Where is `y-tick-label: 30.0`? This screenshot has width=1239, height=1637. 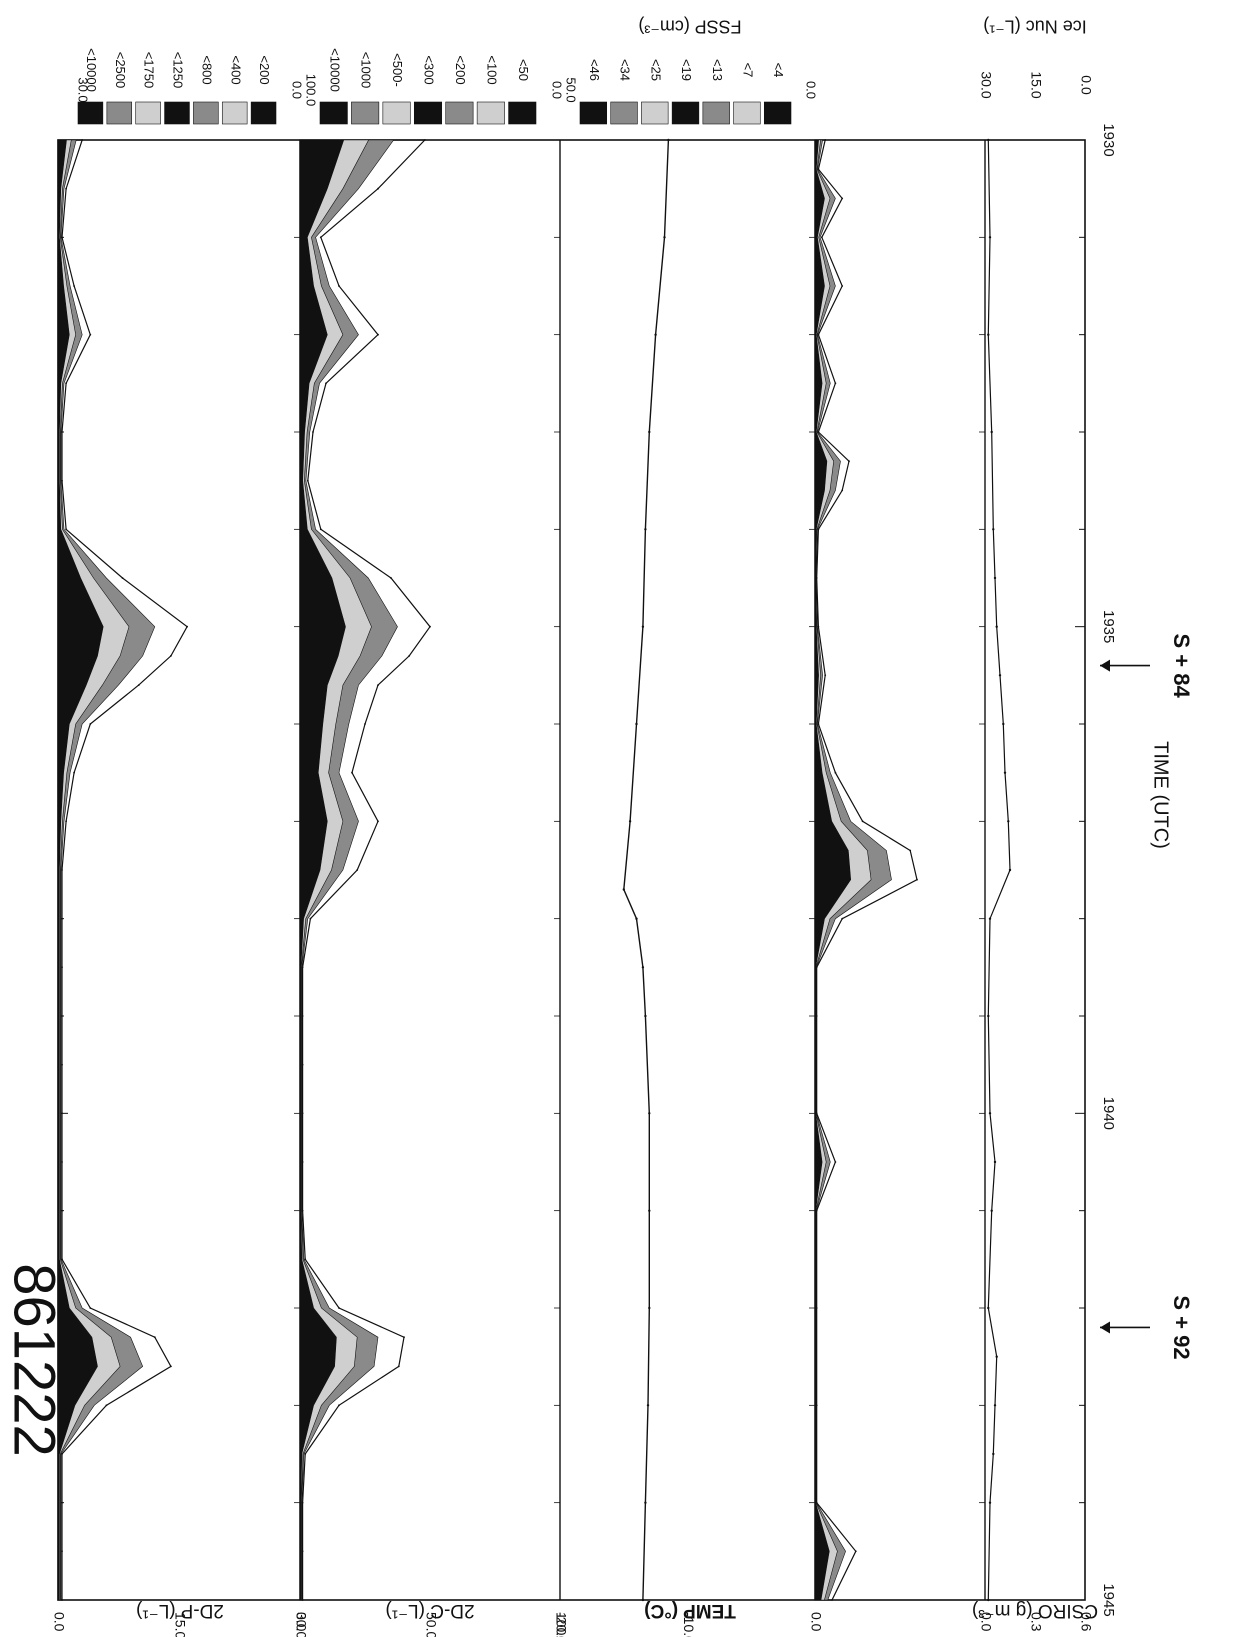 y-tick-label: 30.0 is located at coordinates (301, 1624).